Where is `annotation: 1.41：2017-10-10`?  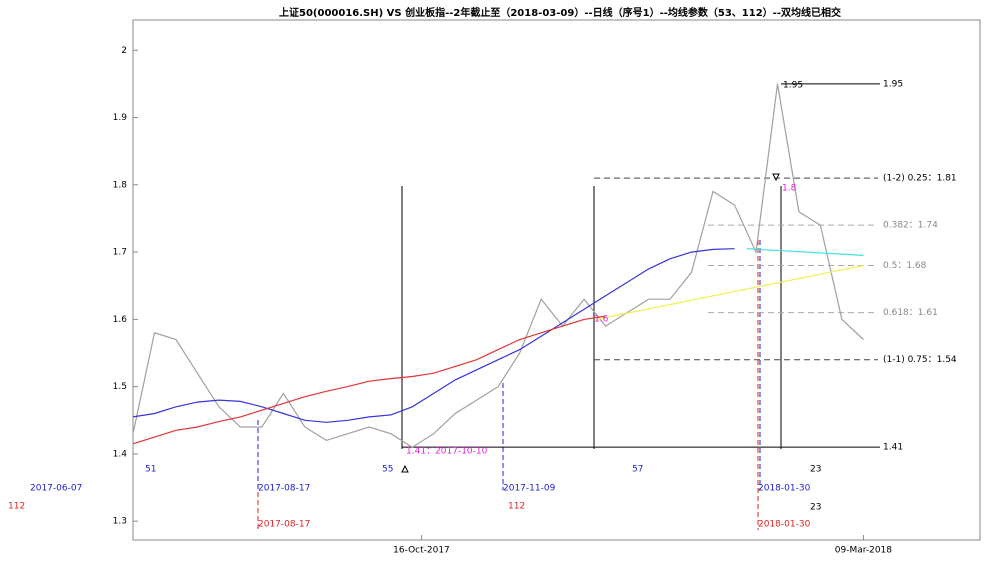 annotation: 1.41：2017-10-10 is located at coordinates (447, 452).